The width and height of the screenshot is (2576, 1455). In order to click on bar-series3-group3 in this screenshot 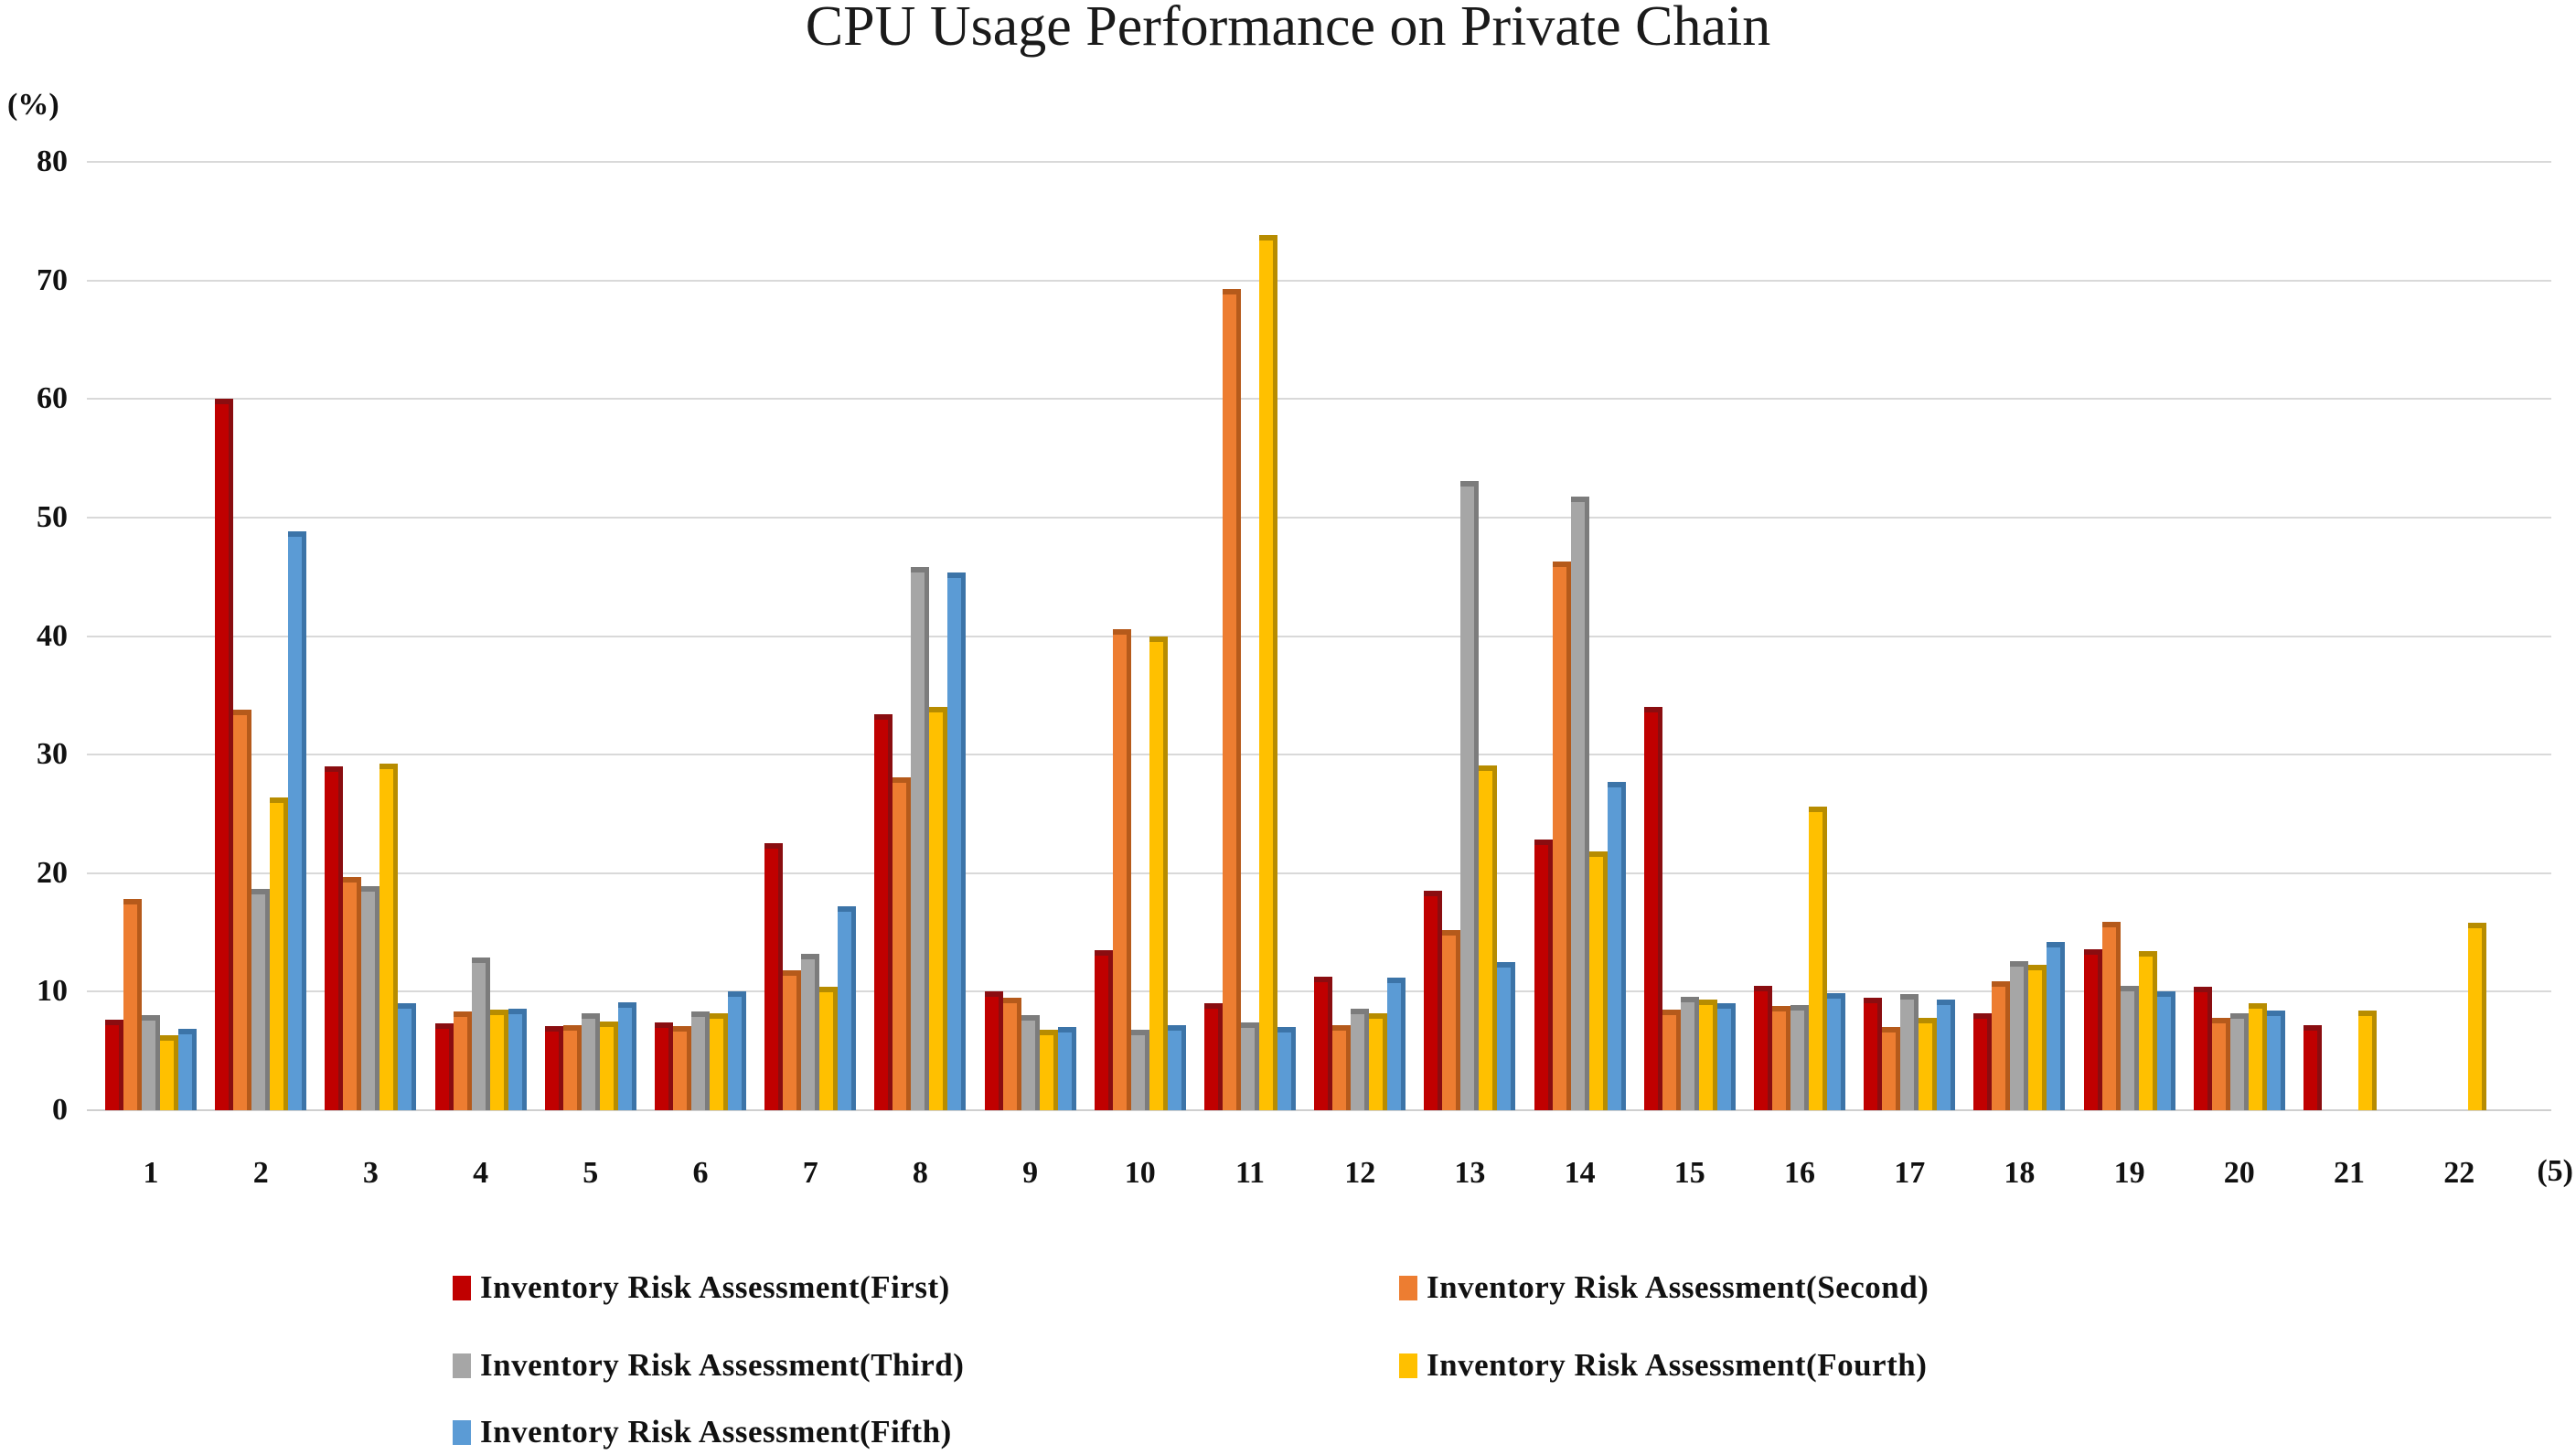, I will do `click(370, 998)`.